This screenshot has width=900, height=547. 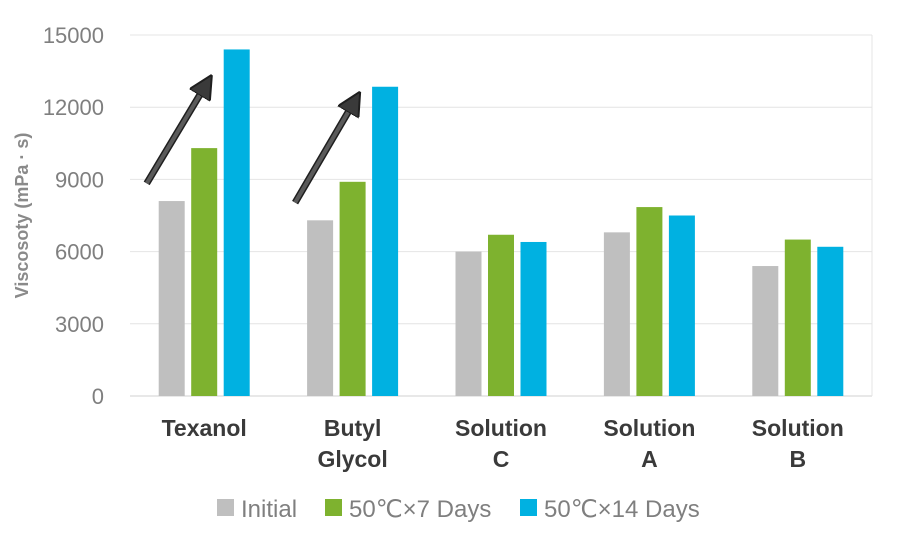 I want to click on y-tick-label: 9000, so click(x=79, y=179).